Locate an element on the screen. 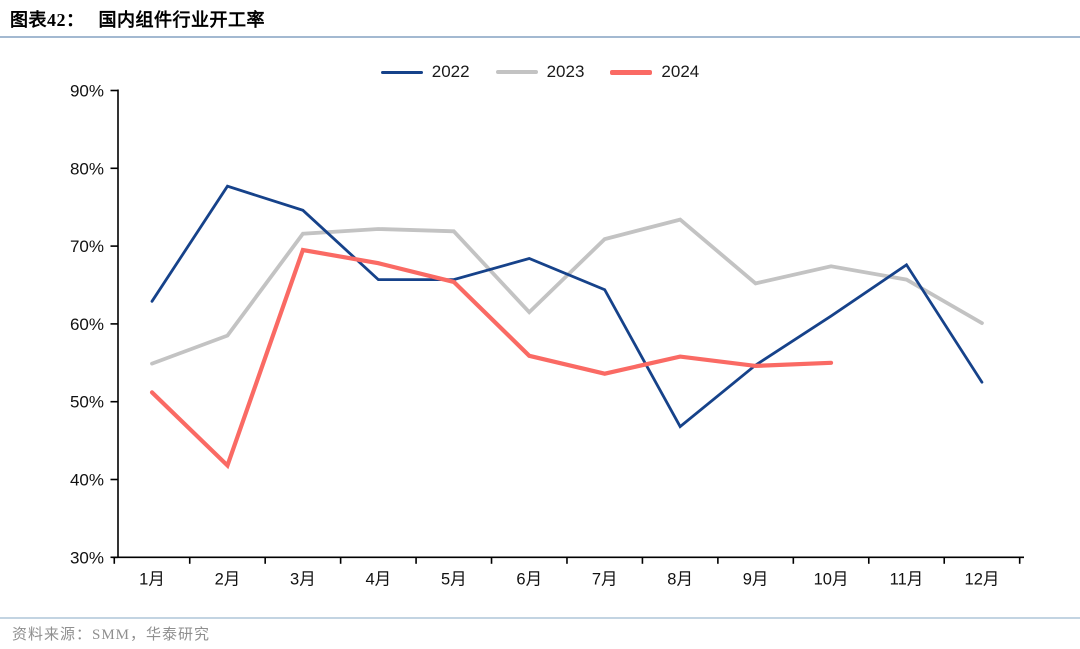 Image resolution: width=1080 pixels, height=649 pixels. footer-divider is located at coordinates (540, 618).